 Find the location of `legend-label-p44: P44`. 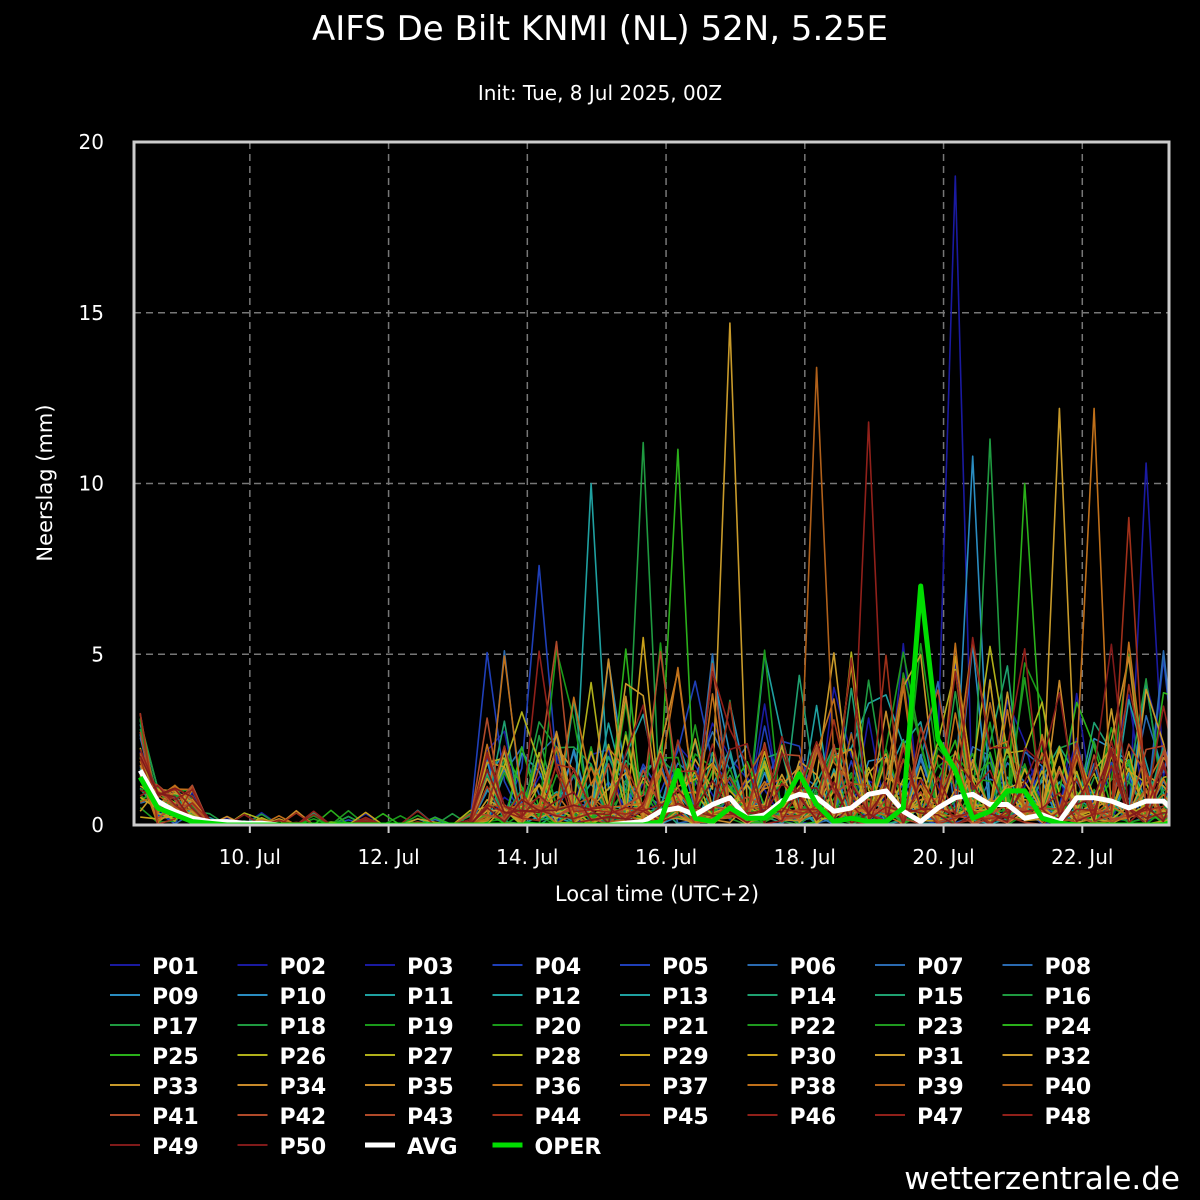

legend-label-p44: P44 is located at coordinates (558, 1117).